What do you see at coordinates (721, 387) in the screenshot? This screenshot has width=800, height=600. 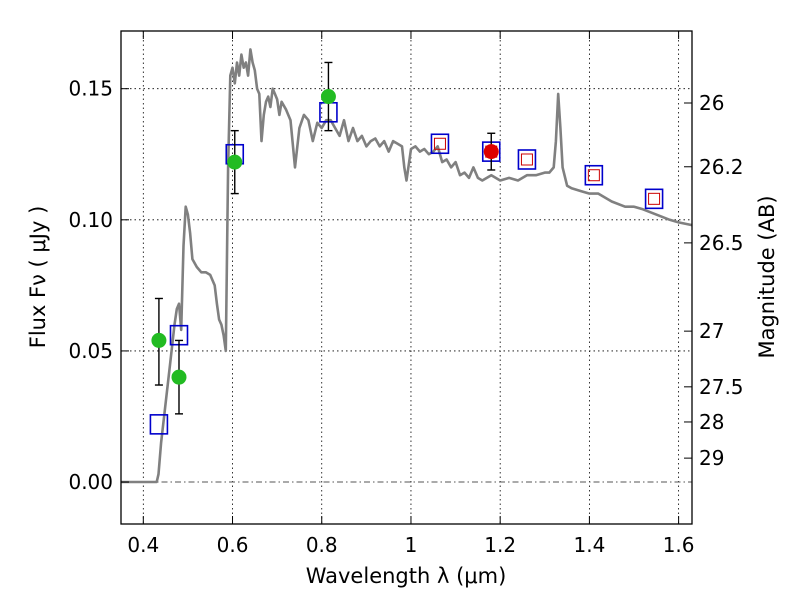 I see `magnitude-tick-label: 27.5` at bounding box center [721, 387].